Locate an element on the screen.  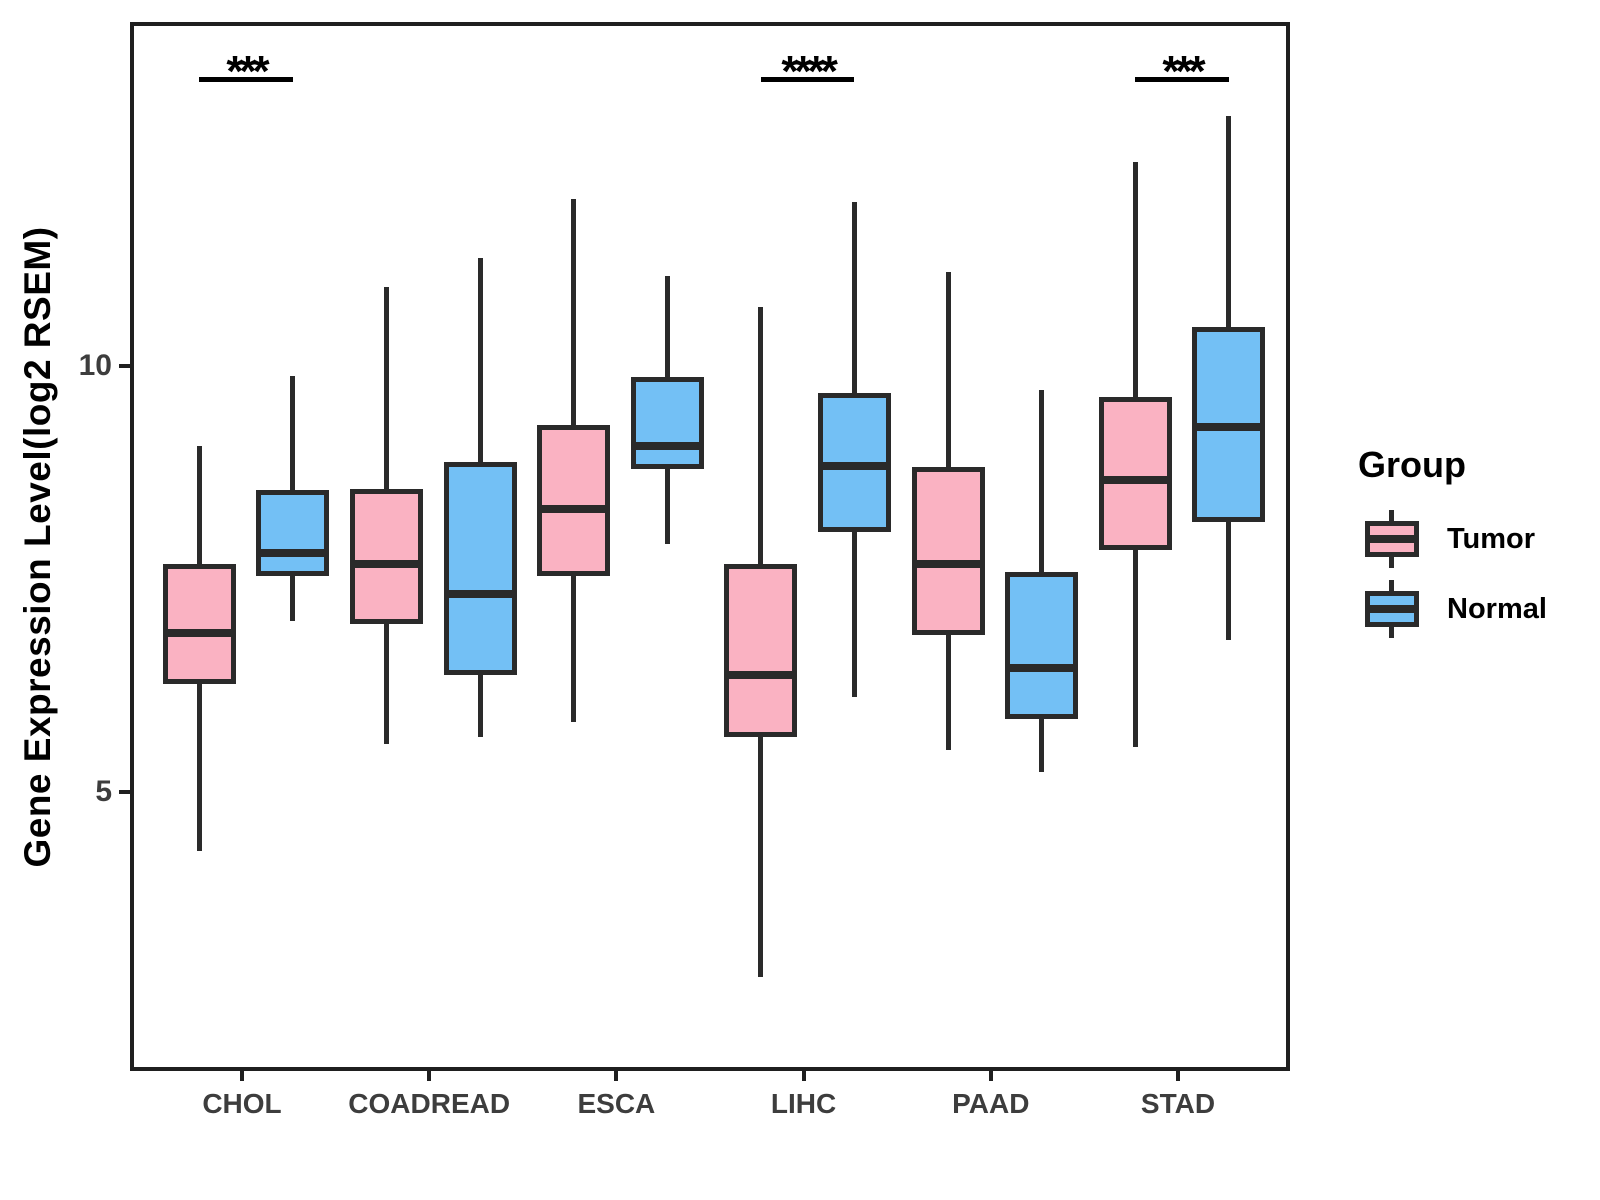
y-tick-label-5: 5 is located at coordinates (103, 791).